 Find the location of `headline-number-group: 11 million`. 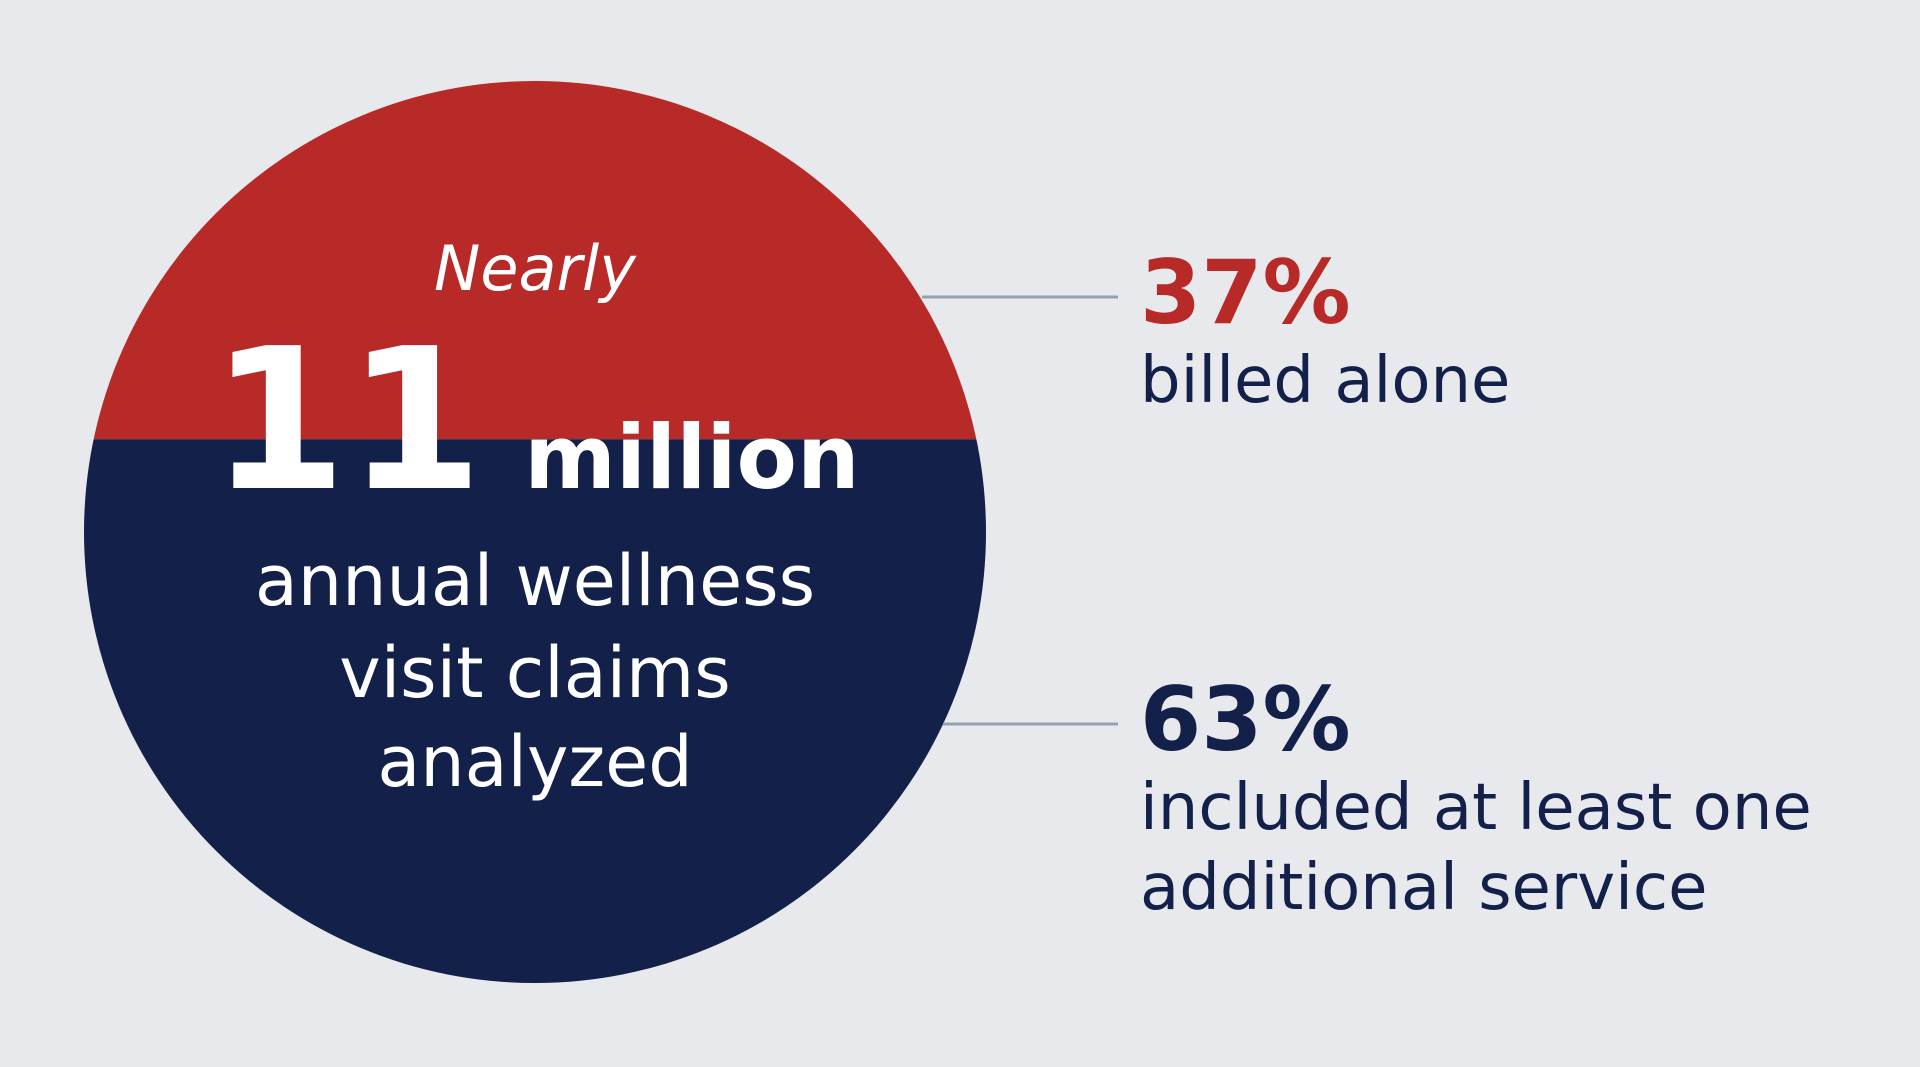

headline-number-group: 11 million is located at coordinates (534, 421).